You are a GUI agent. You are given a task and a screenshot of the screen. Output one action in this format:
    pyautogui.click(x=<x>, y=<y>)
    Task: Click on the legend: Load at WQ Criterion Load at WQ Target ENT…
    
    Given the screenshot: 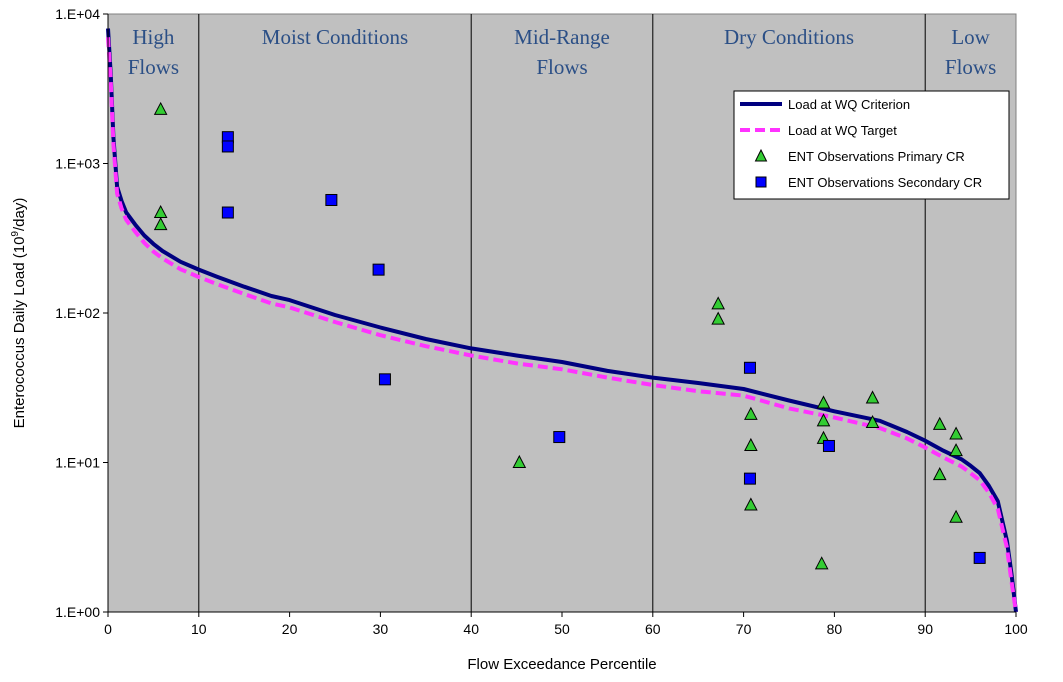 What is the action you would take?
    pyautogui.click(x=871, y=145)
    